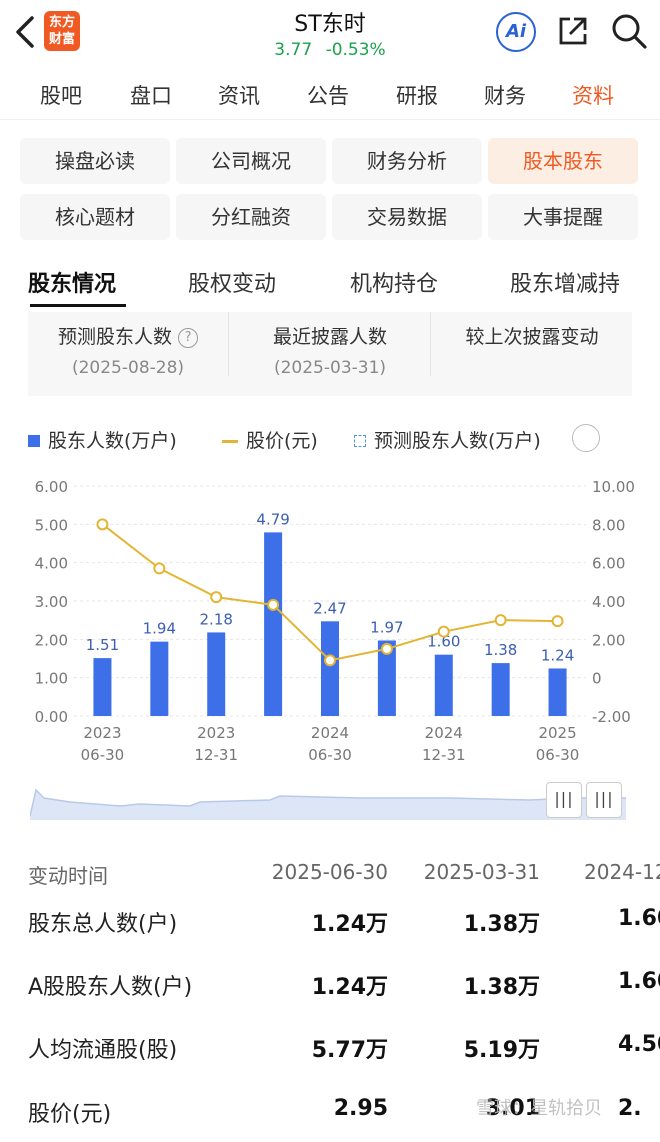 Image resolution: width=660 pixels, height=1142 pixels. What do you see at coordinates (330, 439) in the screenshot?
I see `chart-legend: 股东人数(万户) 股价(元) 预测股东人数(万户)` at bounding box center [330, 439].